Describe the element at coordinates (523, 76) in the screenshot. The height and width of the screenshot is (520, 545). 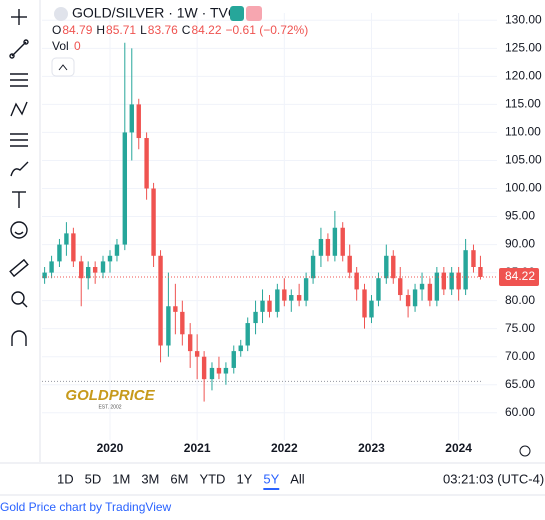
I see `y-tick-label: 120.00` at that location.